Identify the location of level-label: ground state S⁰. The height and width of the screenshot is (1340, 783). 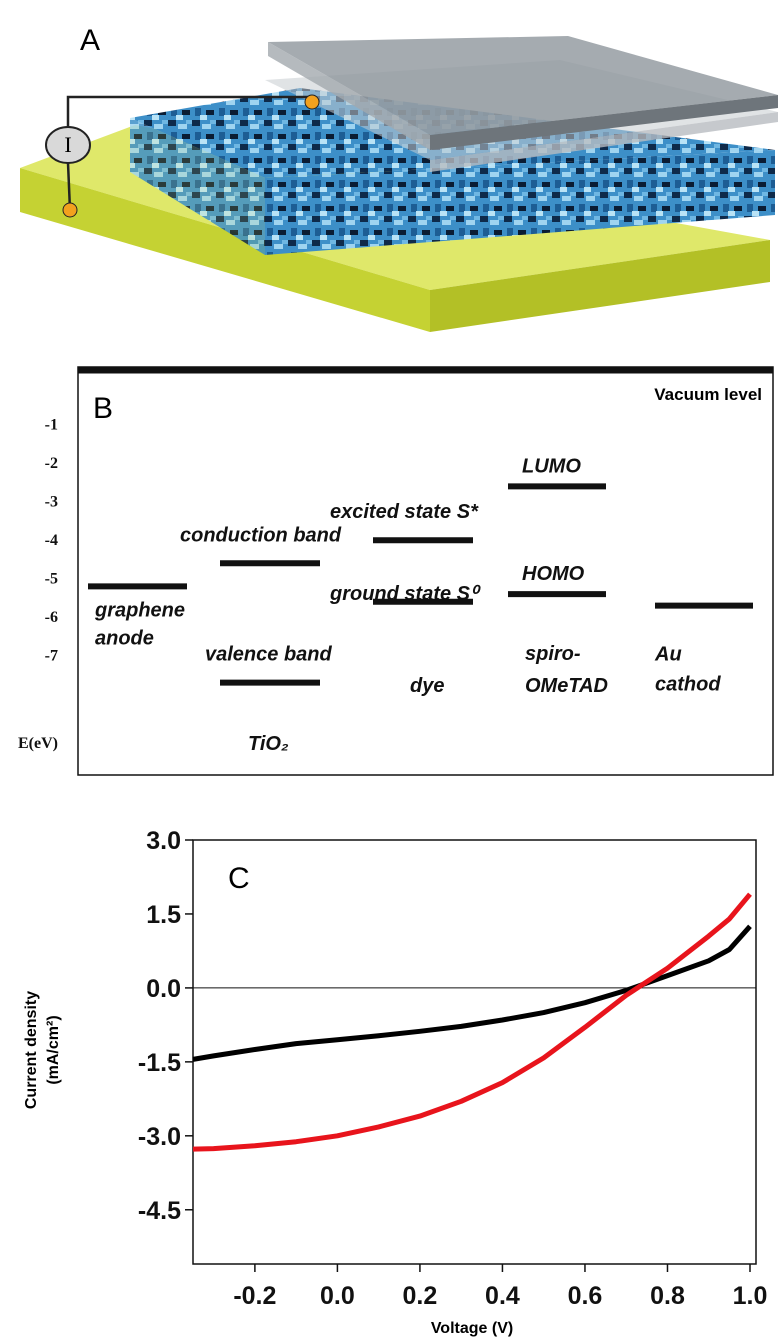
(405, 594).